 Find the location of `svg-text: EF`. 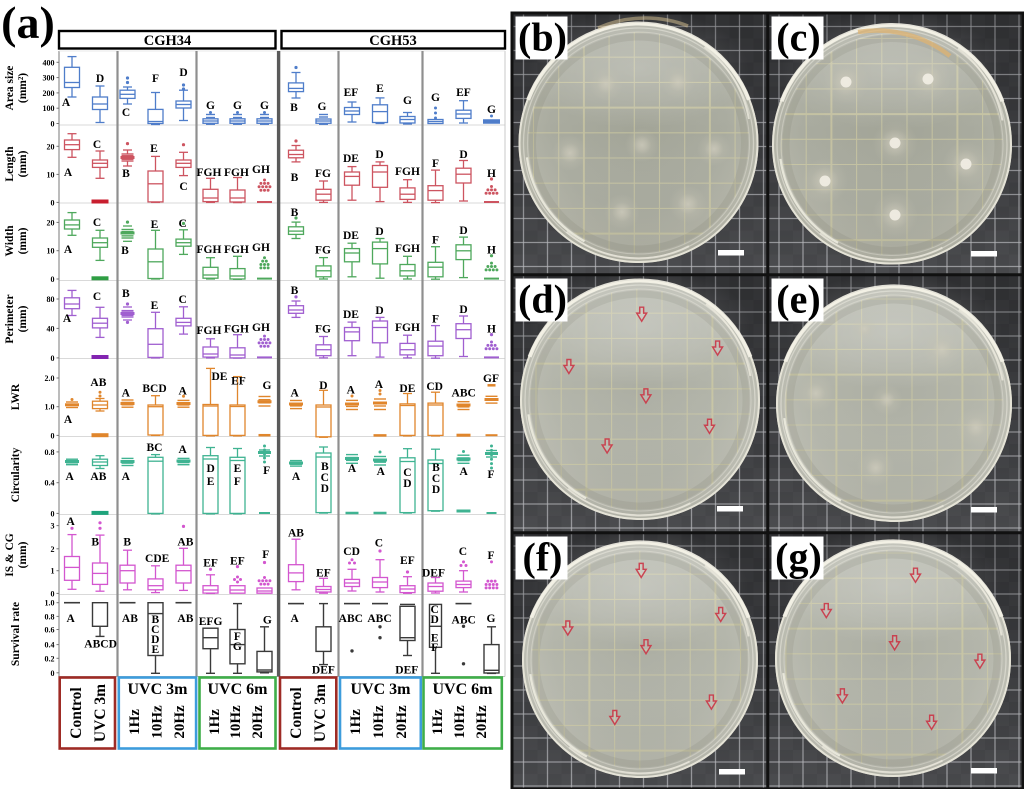

svg-text: EF is located at coordinates (323, 574).